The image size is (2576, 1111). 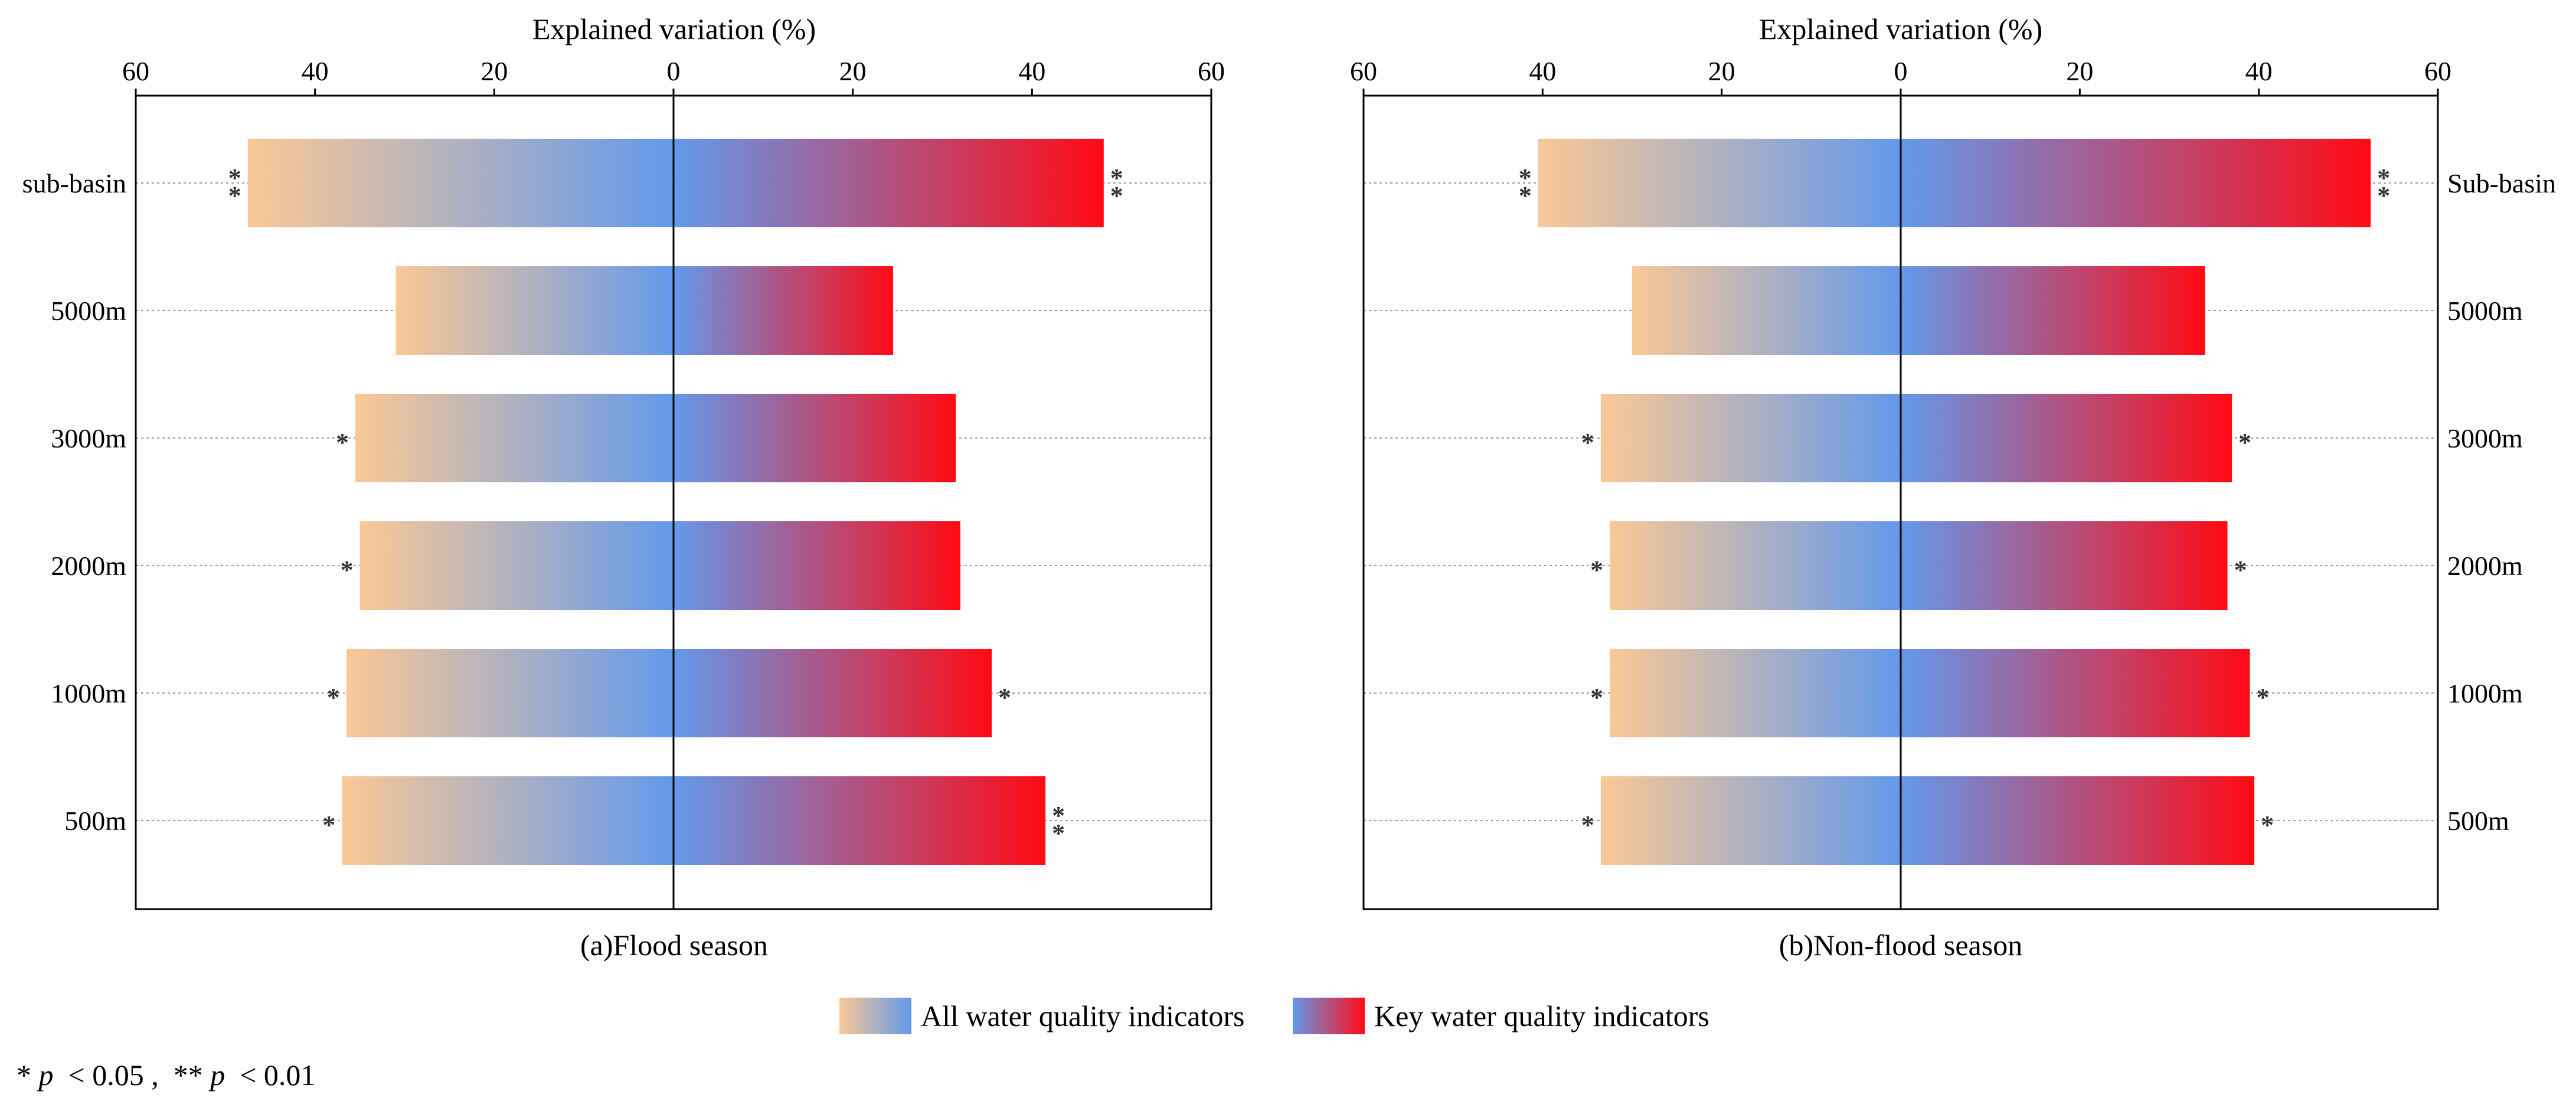 I want to click on significance-footnote: * p < 0.05 , ** p < 0.01, so click(x=166, y=1075).